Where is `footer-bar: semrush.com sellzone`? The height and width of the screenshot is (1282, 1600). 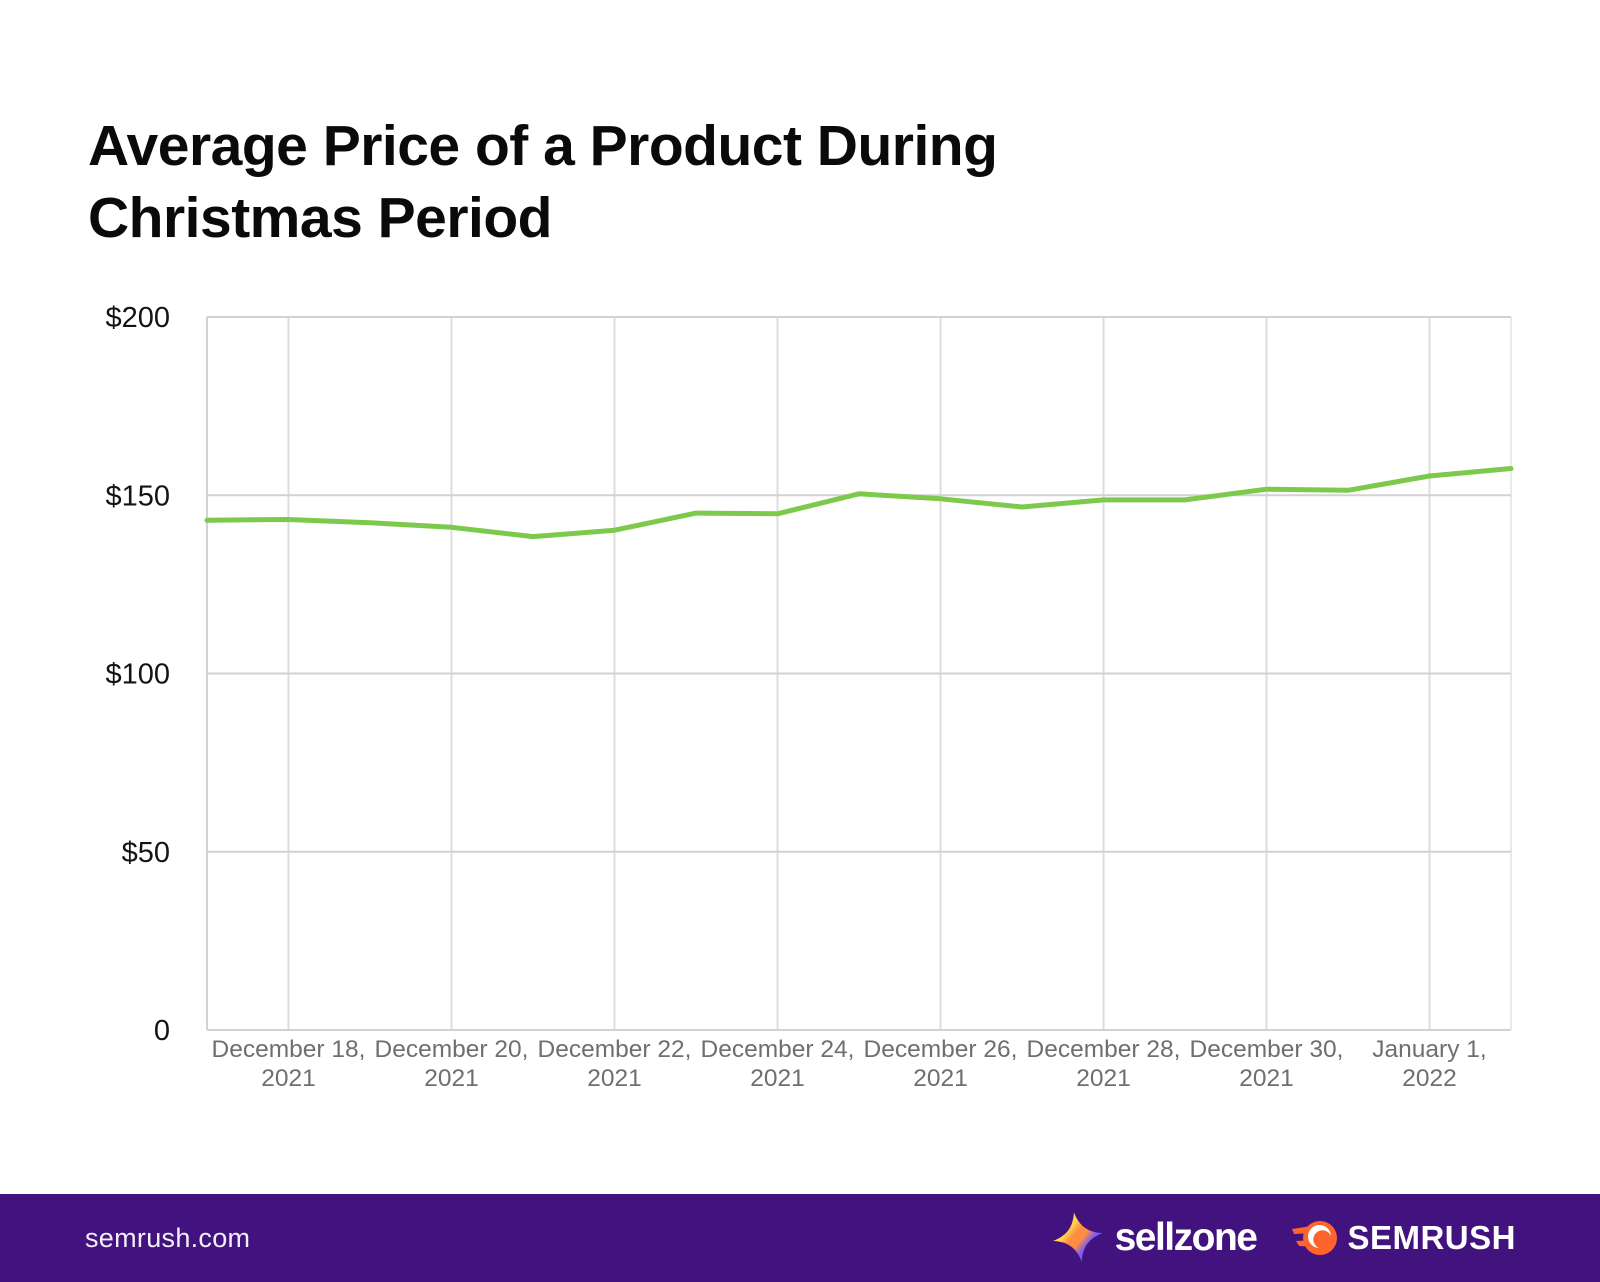 footer-bar: semrush.com sellzone is located at coordinates (800, 1238).